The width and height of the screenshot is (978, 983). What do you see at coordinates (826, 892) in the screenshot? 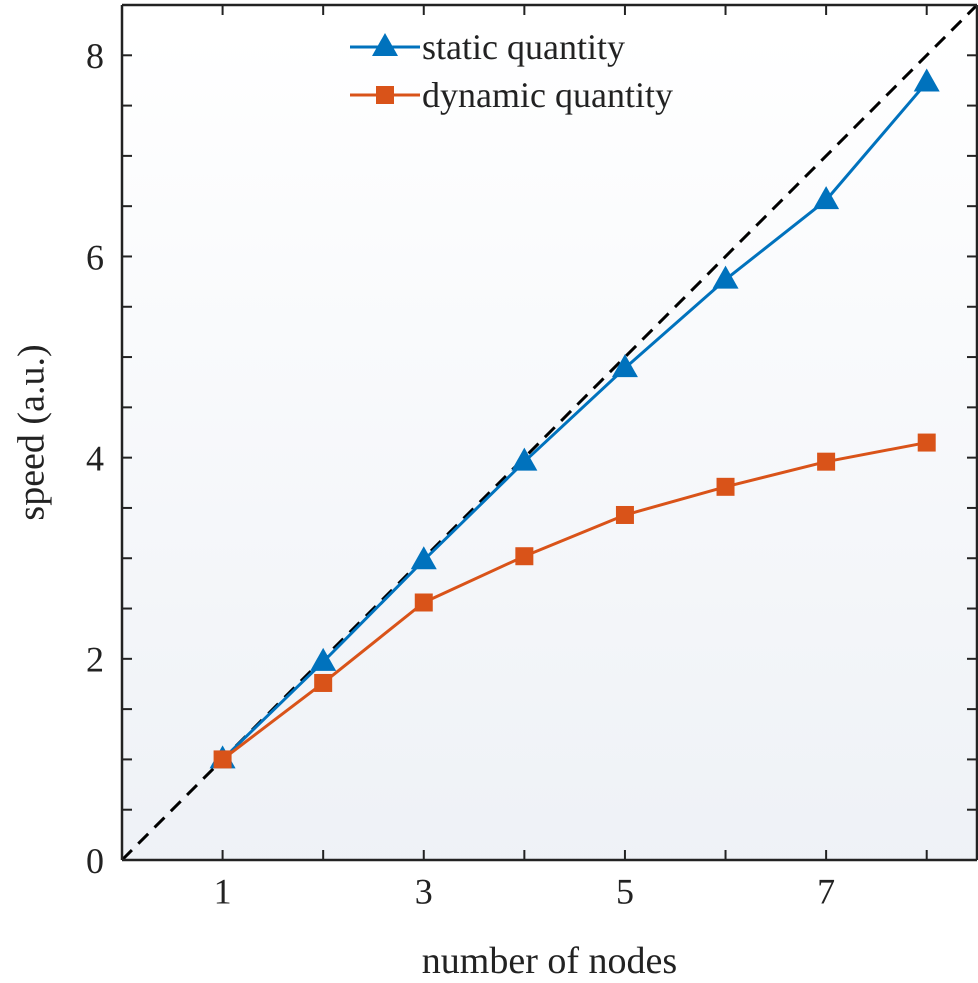
I see `x-tick-label: 7` at bounding box center [826, 892].